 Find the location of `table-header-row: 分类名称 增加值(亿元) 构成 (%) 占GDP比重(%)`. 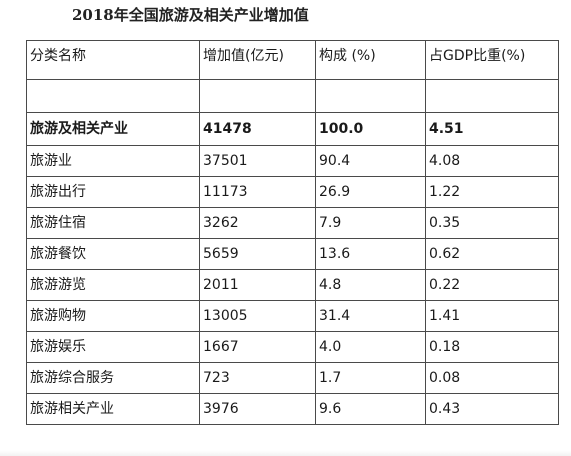

table-header-row: 分类名称 增加值(亿元) 构成 (%) 占GDP比重(%) is located at coordinates (292, 60).